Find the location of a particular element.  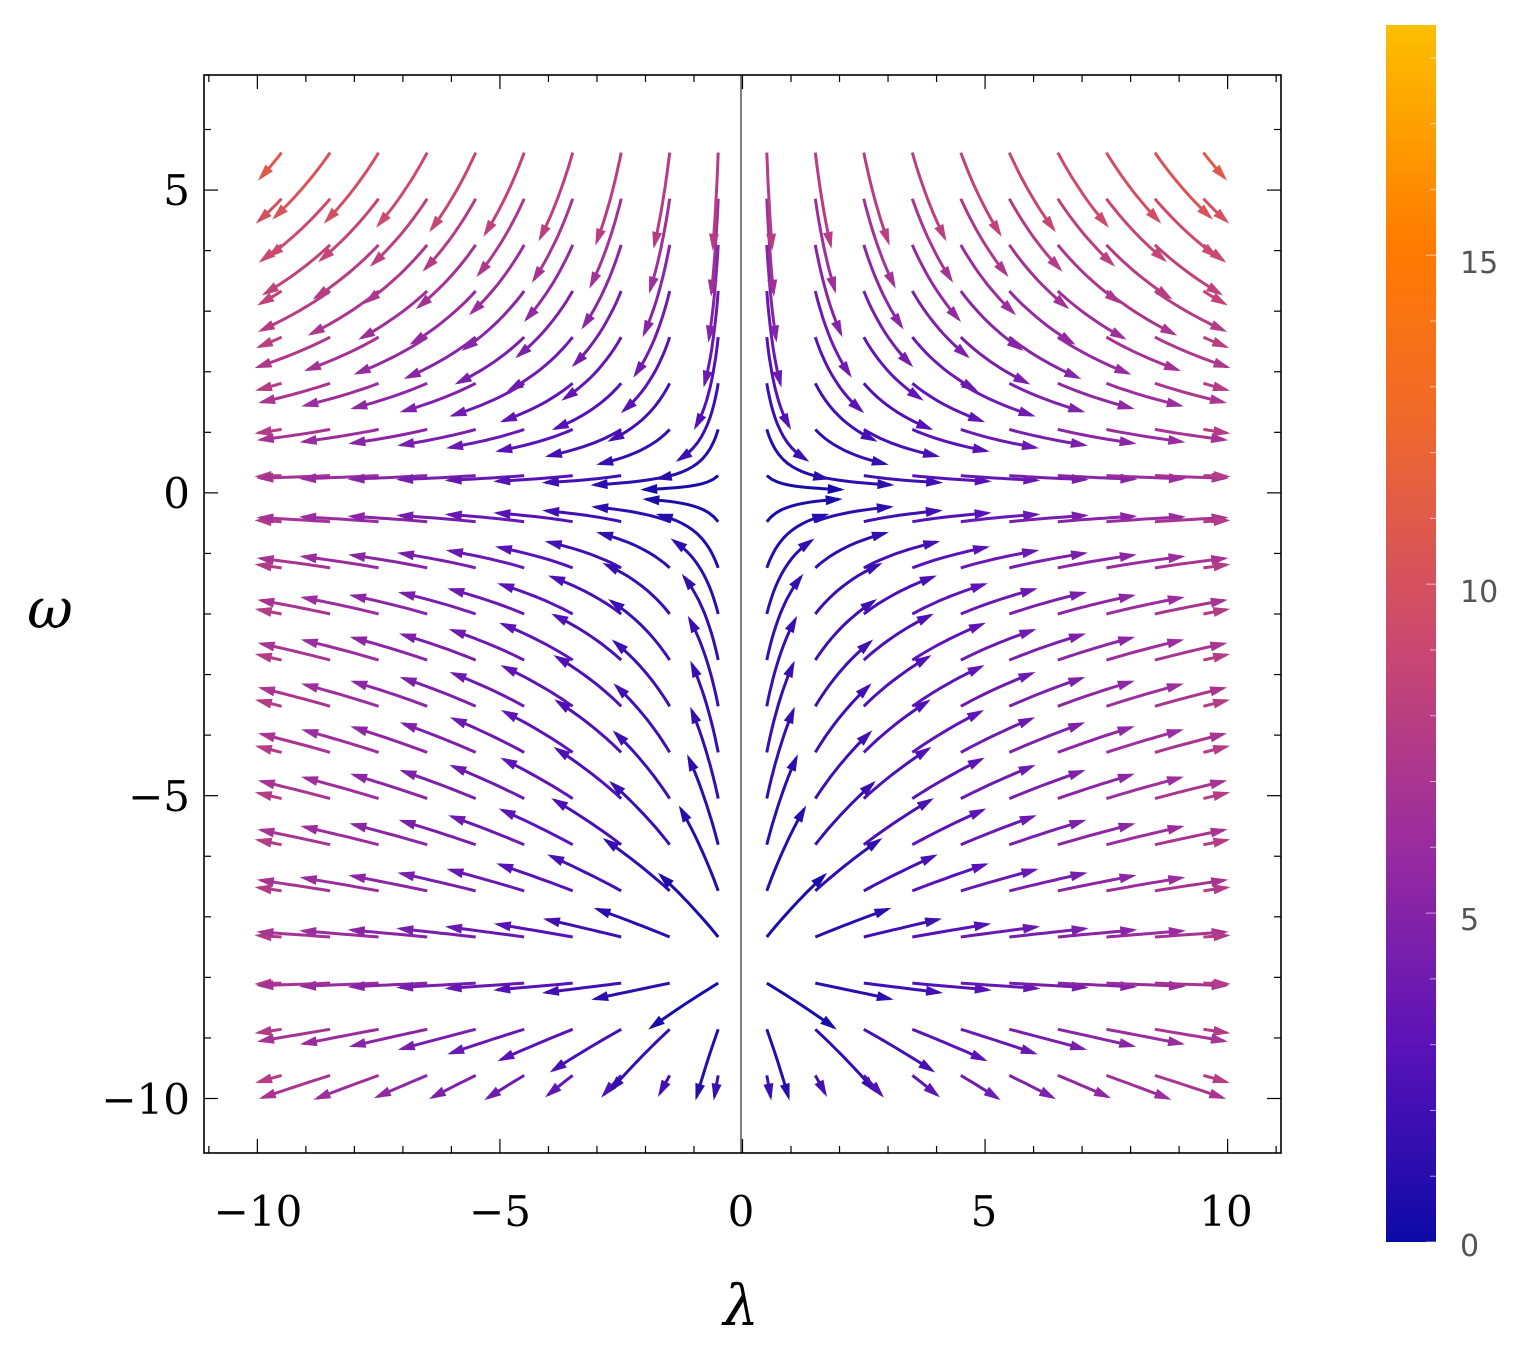

x-axis-label: λ is located at coordinates (740, 1306).